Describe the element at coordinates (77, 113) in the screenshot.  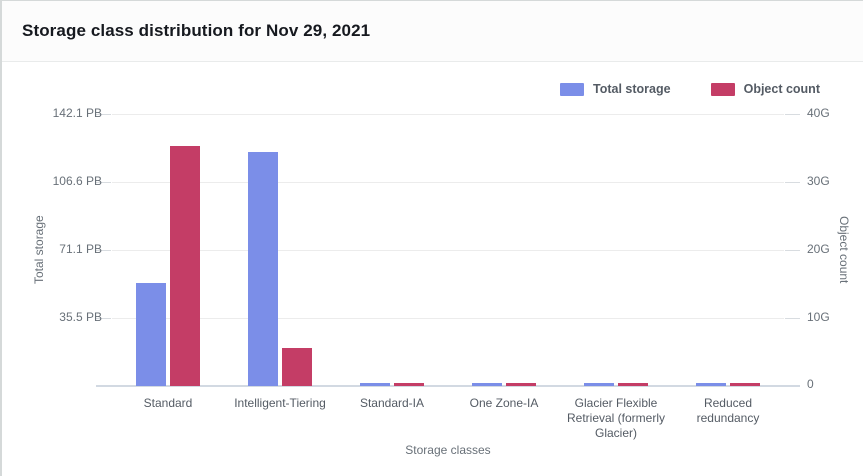
I see `left-axis-tick-label: 142.1 PB` at that location.